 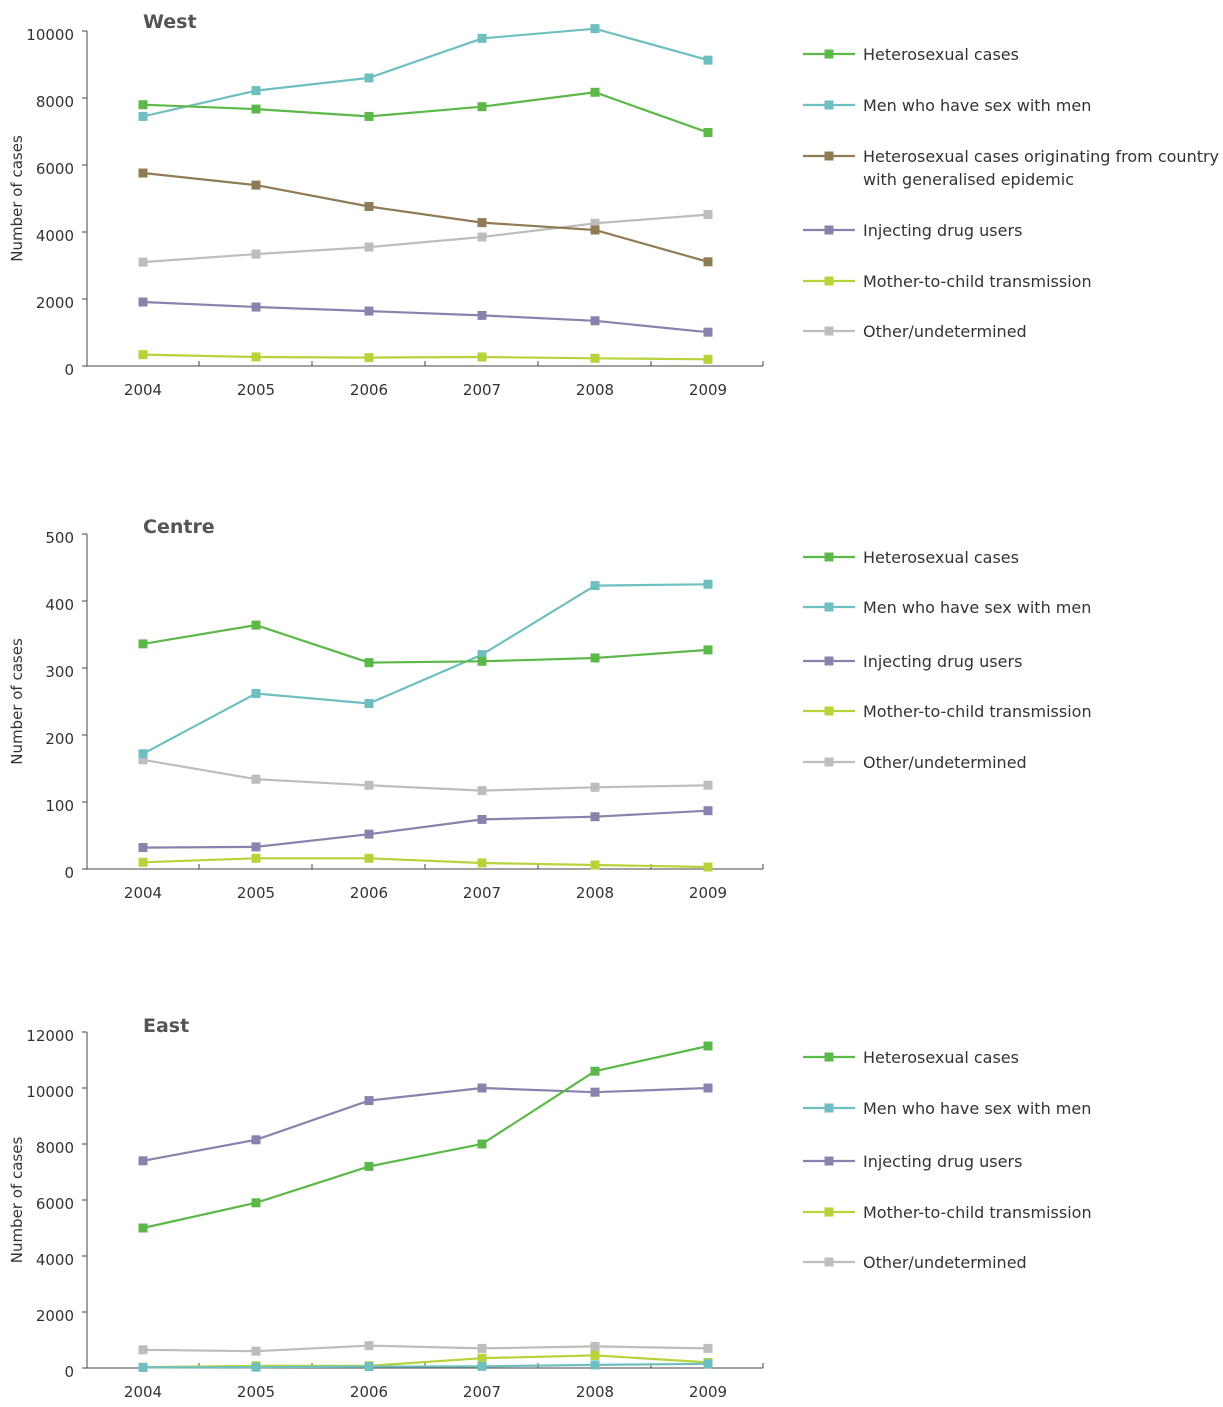 What do you see at coordinates (55, 1148) in the screenshot?
I see `east-y-tick-label: 8000` at bounding box center [55, 1148].